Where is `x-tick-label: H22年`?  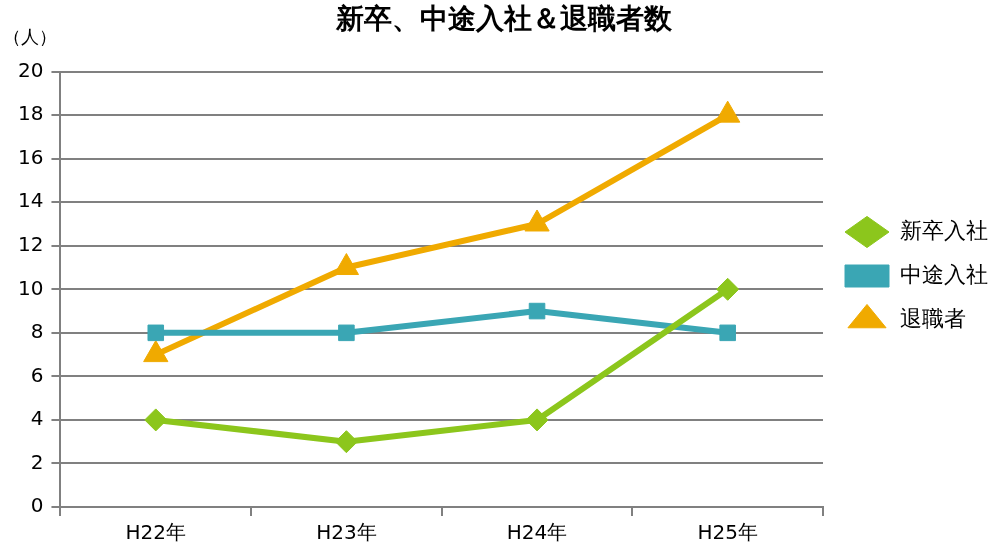
x-tick-label: H22年 is located at coordinates (156, 532).